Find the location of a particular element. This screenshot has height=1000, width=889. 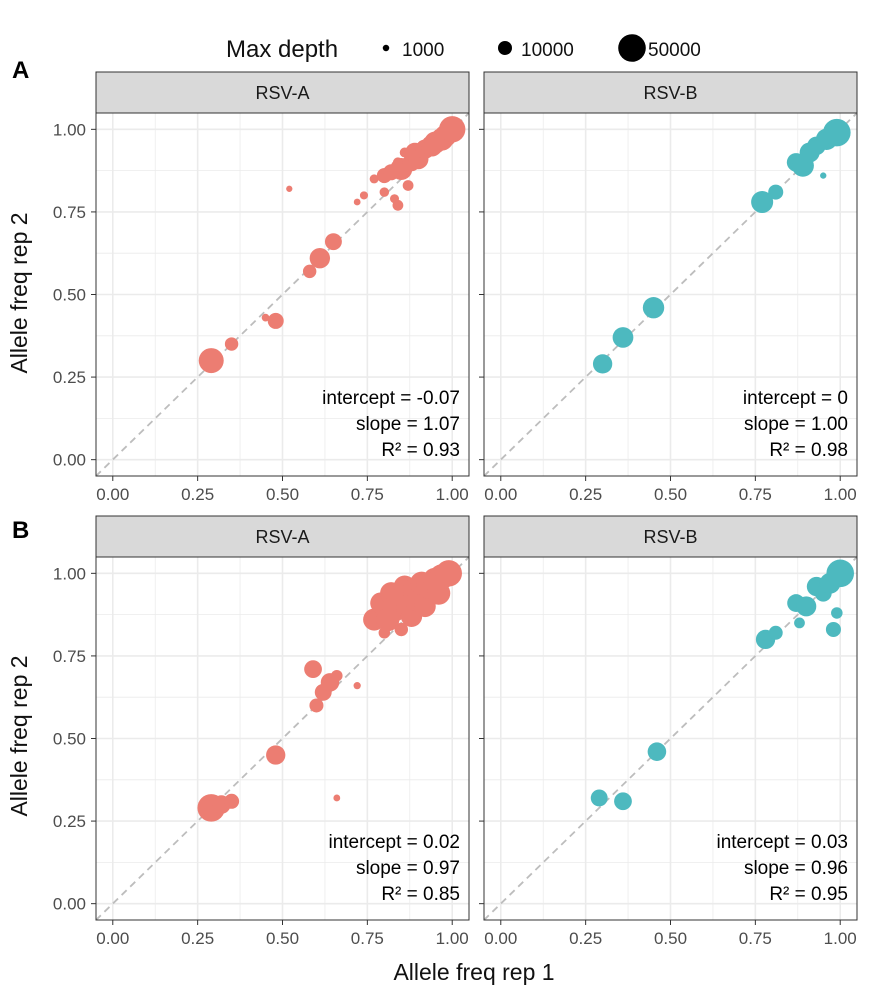

legend-key-label: 10000 is located at coordinates (547, 50).